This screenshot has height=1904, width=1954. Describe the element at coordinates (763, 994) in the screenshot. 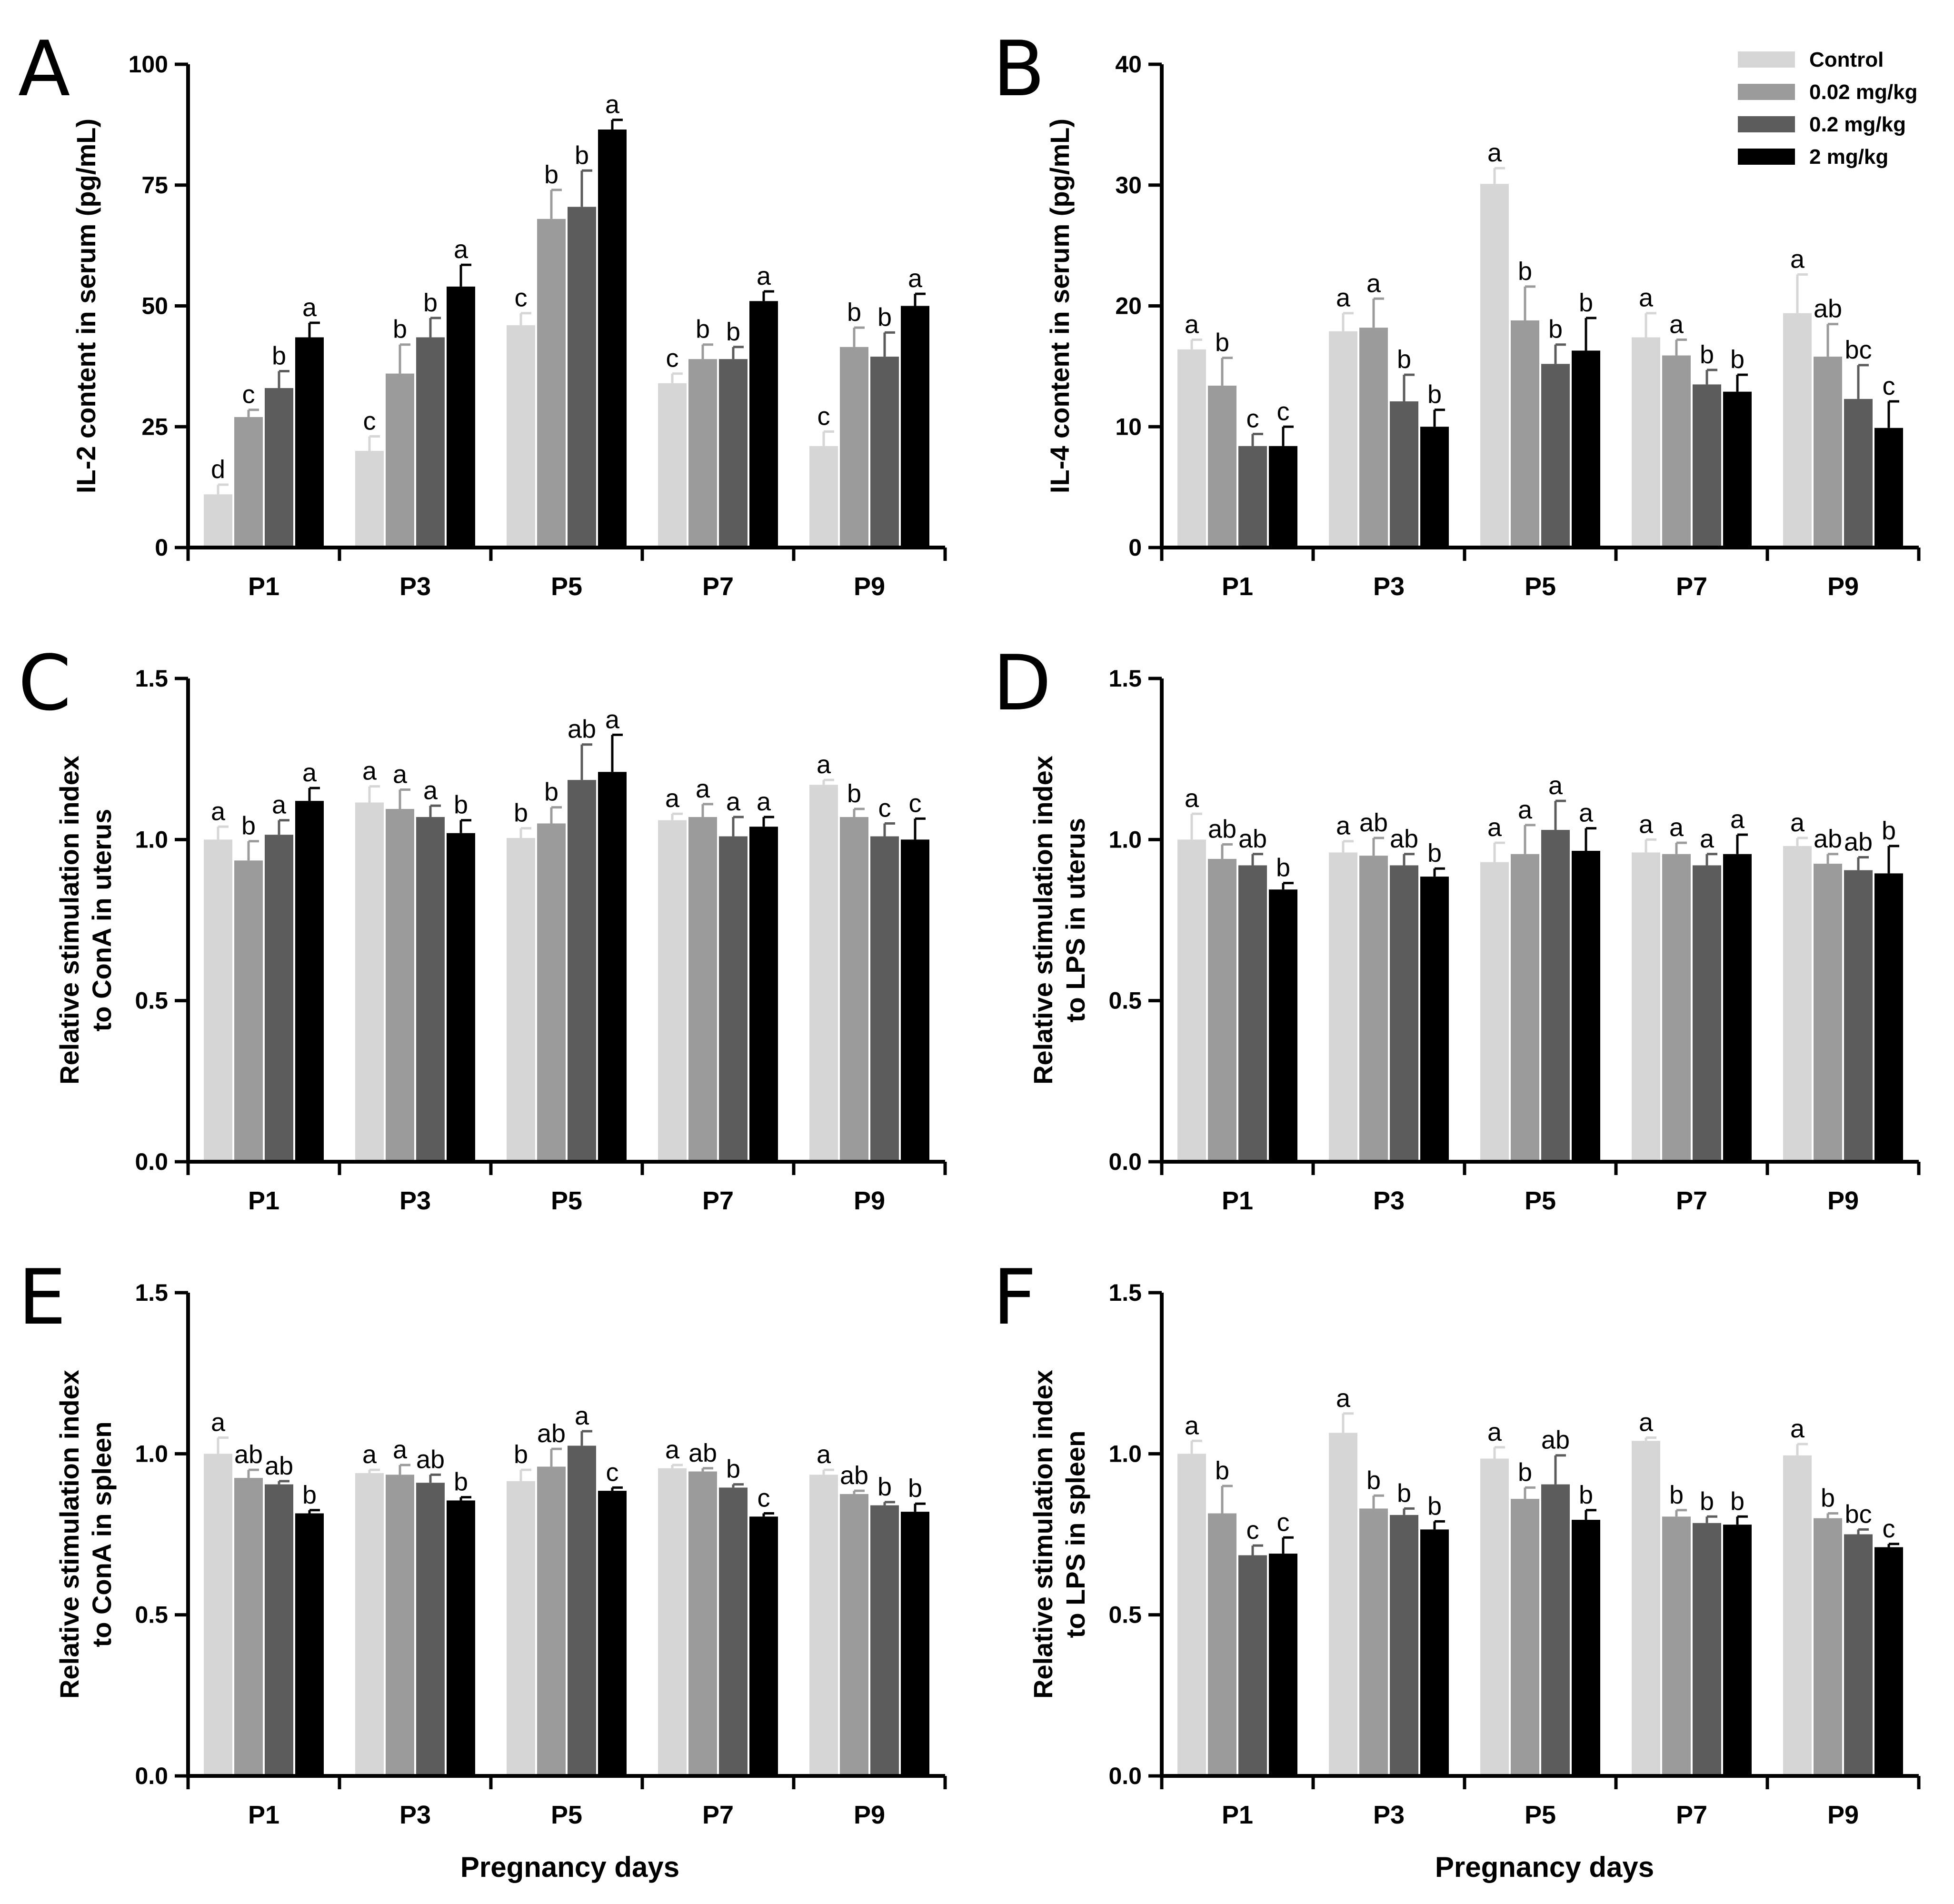

I see `bar-c-s3-p7` at that location.